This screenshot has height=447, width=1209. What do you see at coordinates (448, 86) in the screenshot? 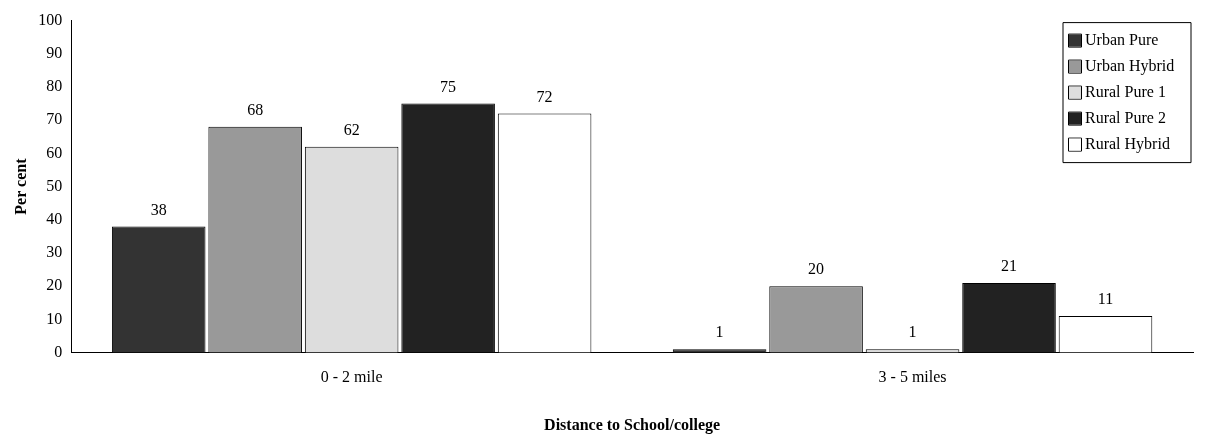
I see `data-label: 75` at bounding box center [448, 86].